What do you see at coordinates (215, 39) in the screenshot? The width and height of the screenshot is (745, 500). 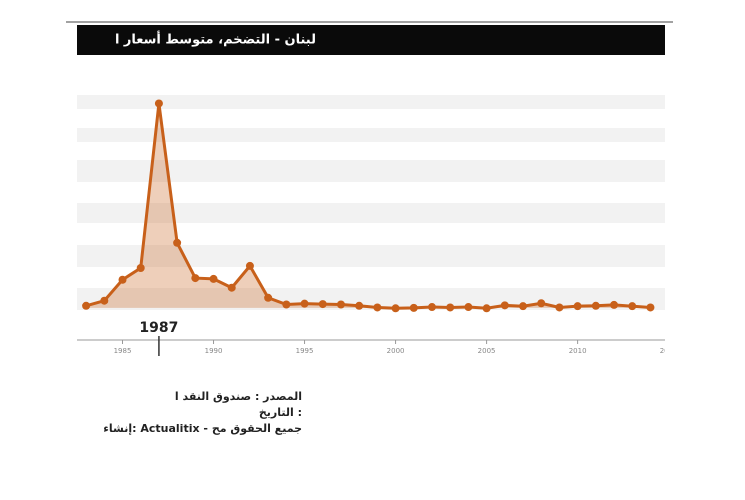 I see `chart-title: لبنان - التضخم، متوسط أسعار ا` at bounding box center [215, 39].